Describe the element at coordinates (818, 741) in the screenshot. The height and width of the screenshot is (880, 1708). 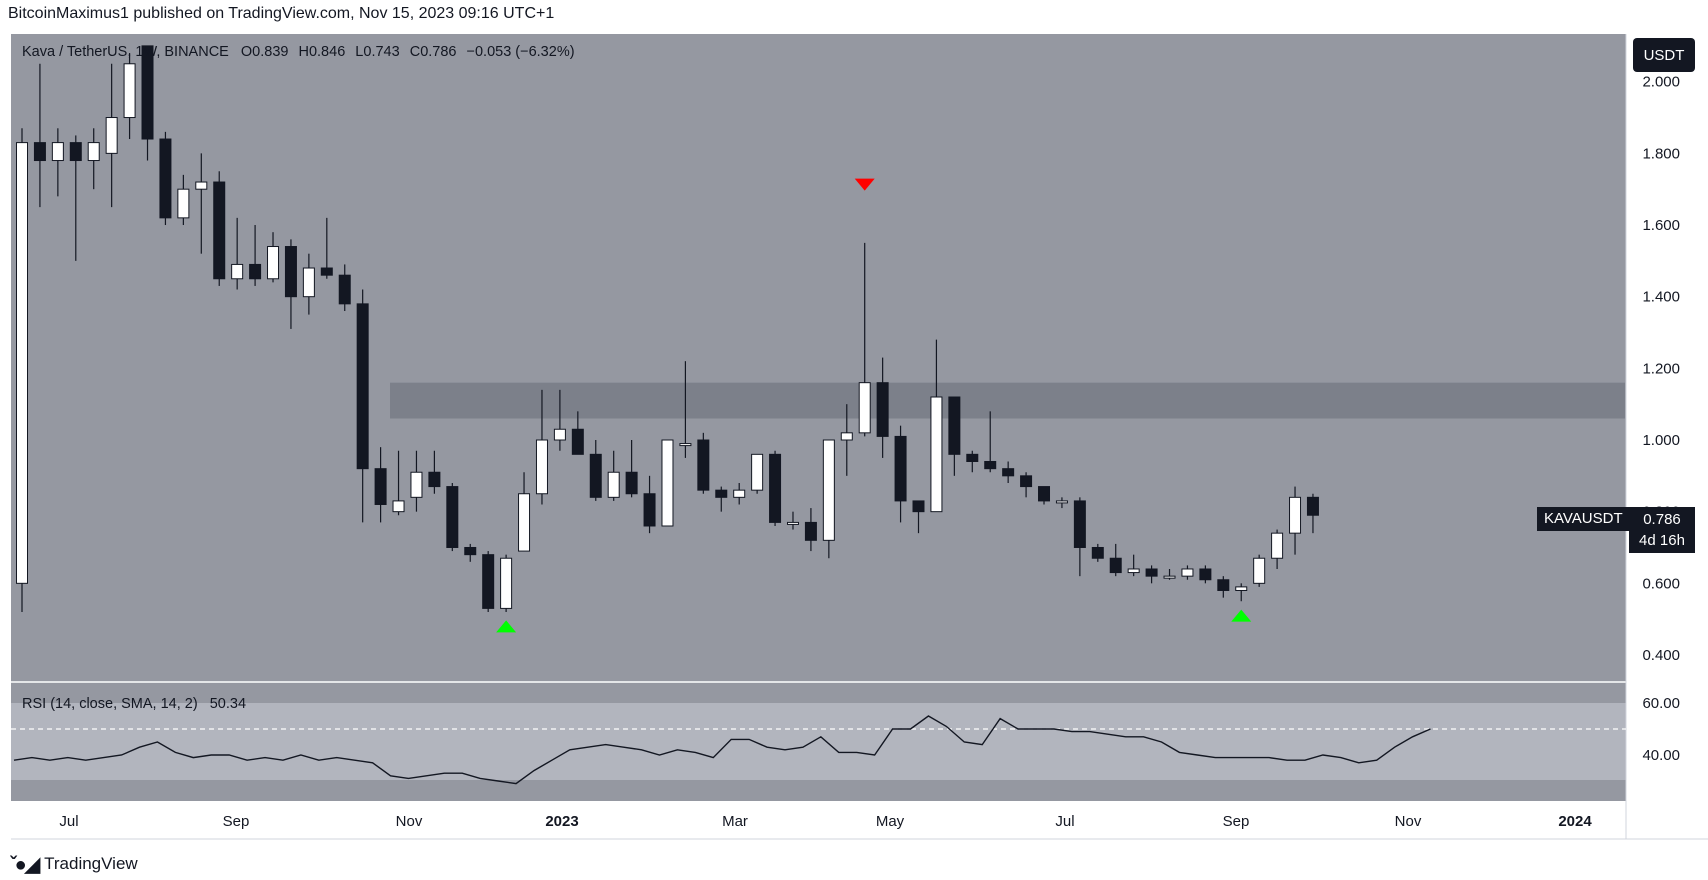
I see `rsi-band` at that location.